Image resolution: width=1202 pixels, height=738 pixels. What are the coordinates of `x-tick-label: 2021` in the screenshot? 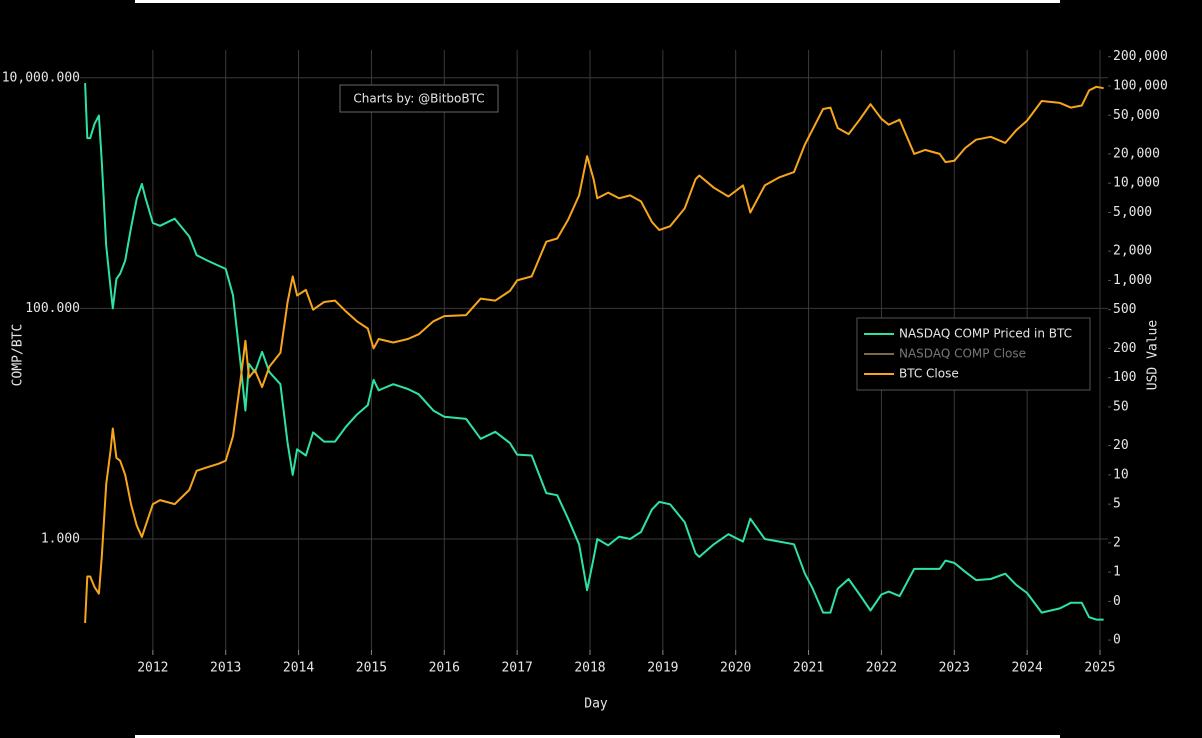 It's located at (808, 668).